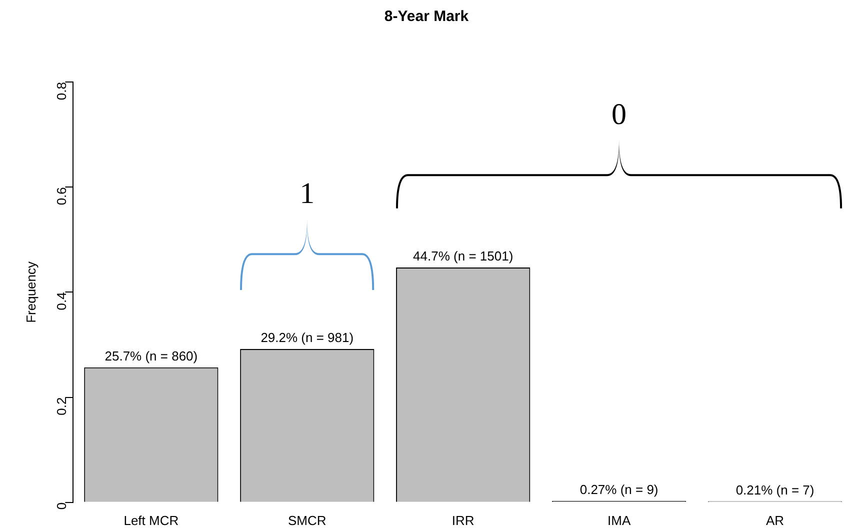  What do you see at coordinates (307, 520) in the screenshot?
I see `x-tick-label: SMCR` at bounding box center [307, 520].